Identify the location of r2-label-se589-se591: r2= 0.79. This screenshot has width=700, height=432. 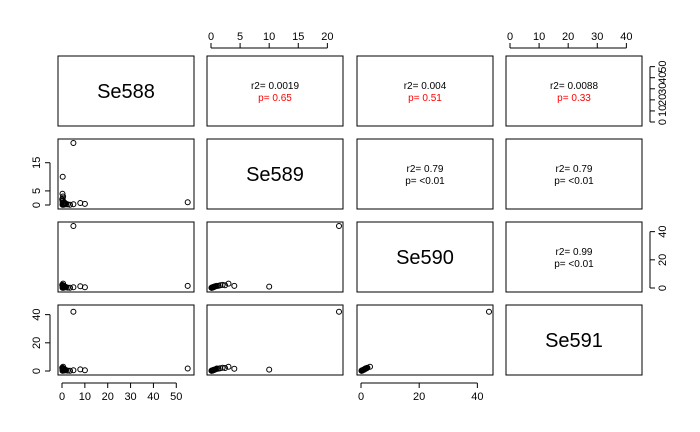
(574, 169).